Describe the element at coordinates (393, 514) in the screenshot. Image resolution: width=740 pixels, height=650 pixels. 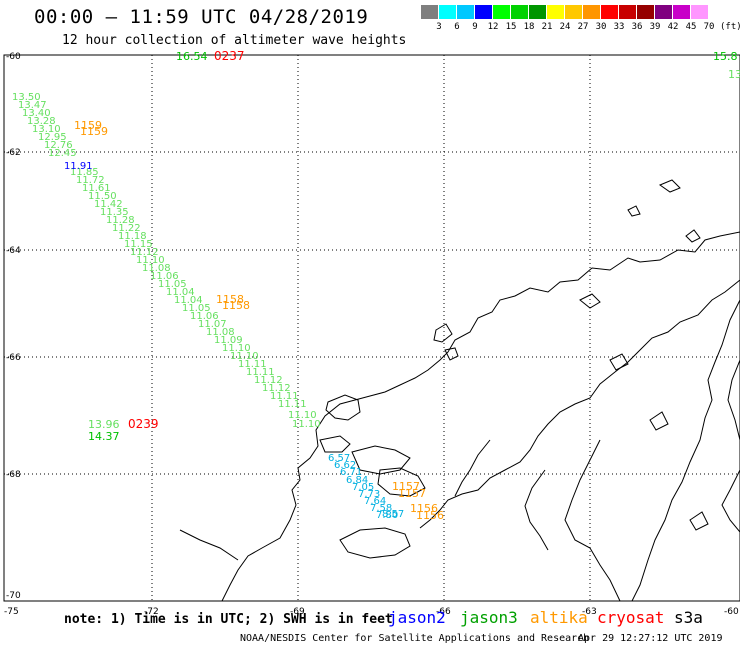
I see `svg-text: 8.57` at that location.